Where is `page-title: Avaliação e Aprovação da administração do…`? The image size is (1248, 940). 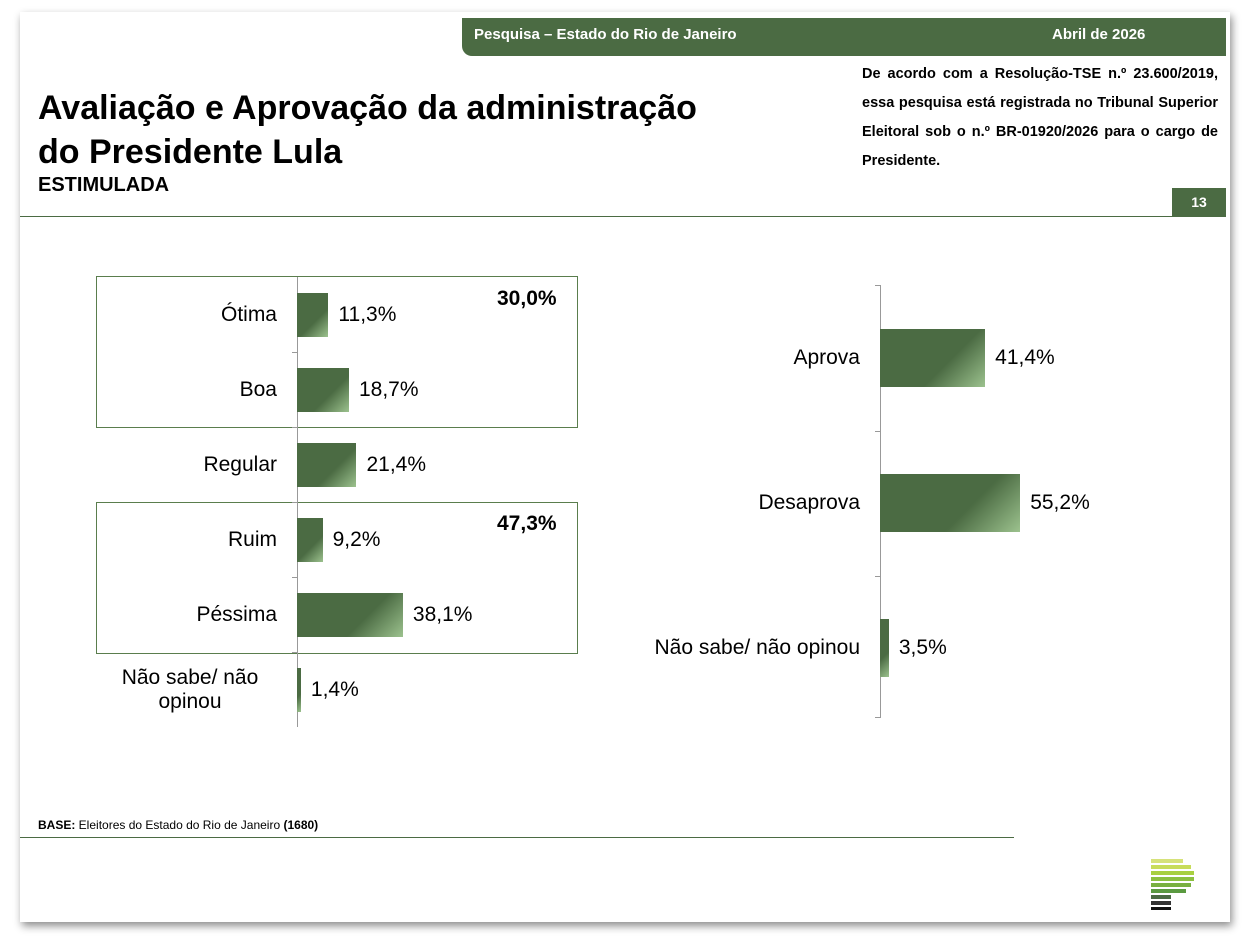
page-title: Avaliação e Aprovação da administração do… is located at coordinates (367, 130).